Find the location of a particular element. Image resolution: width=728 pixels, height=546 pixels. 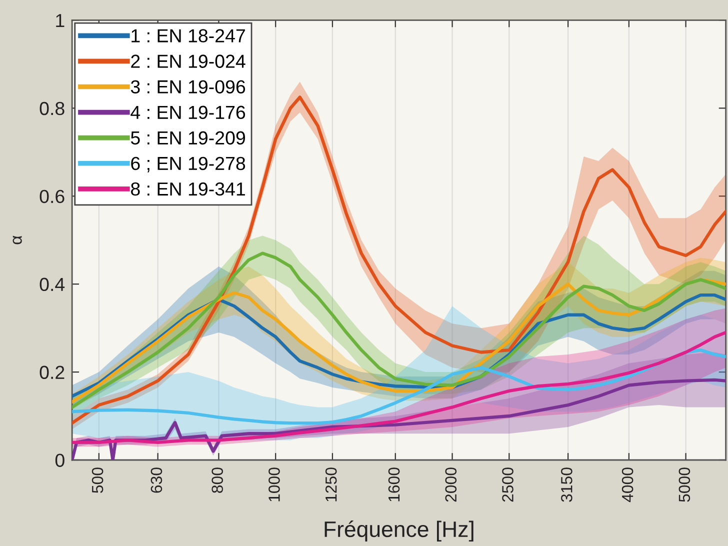

x-tick-label: 1600 is located at coordinates (394, 485).